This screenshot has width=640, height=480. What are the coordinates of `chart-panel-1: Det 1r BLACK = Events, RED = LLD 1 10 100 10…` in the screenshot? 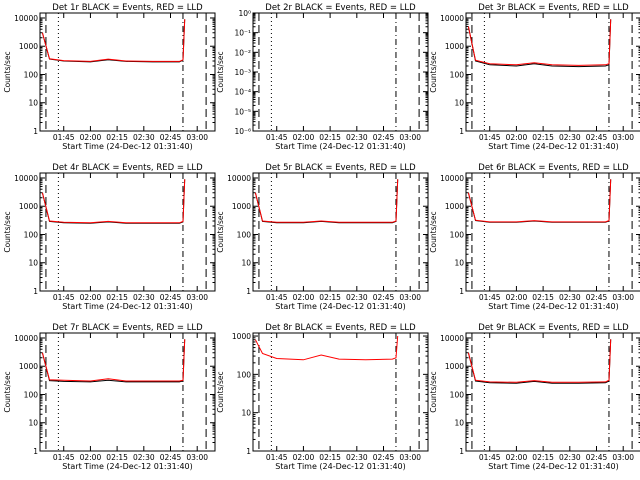 It's located at (109, 77).